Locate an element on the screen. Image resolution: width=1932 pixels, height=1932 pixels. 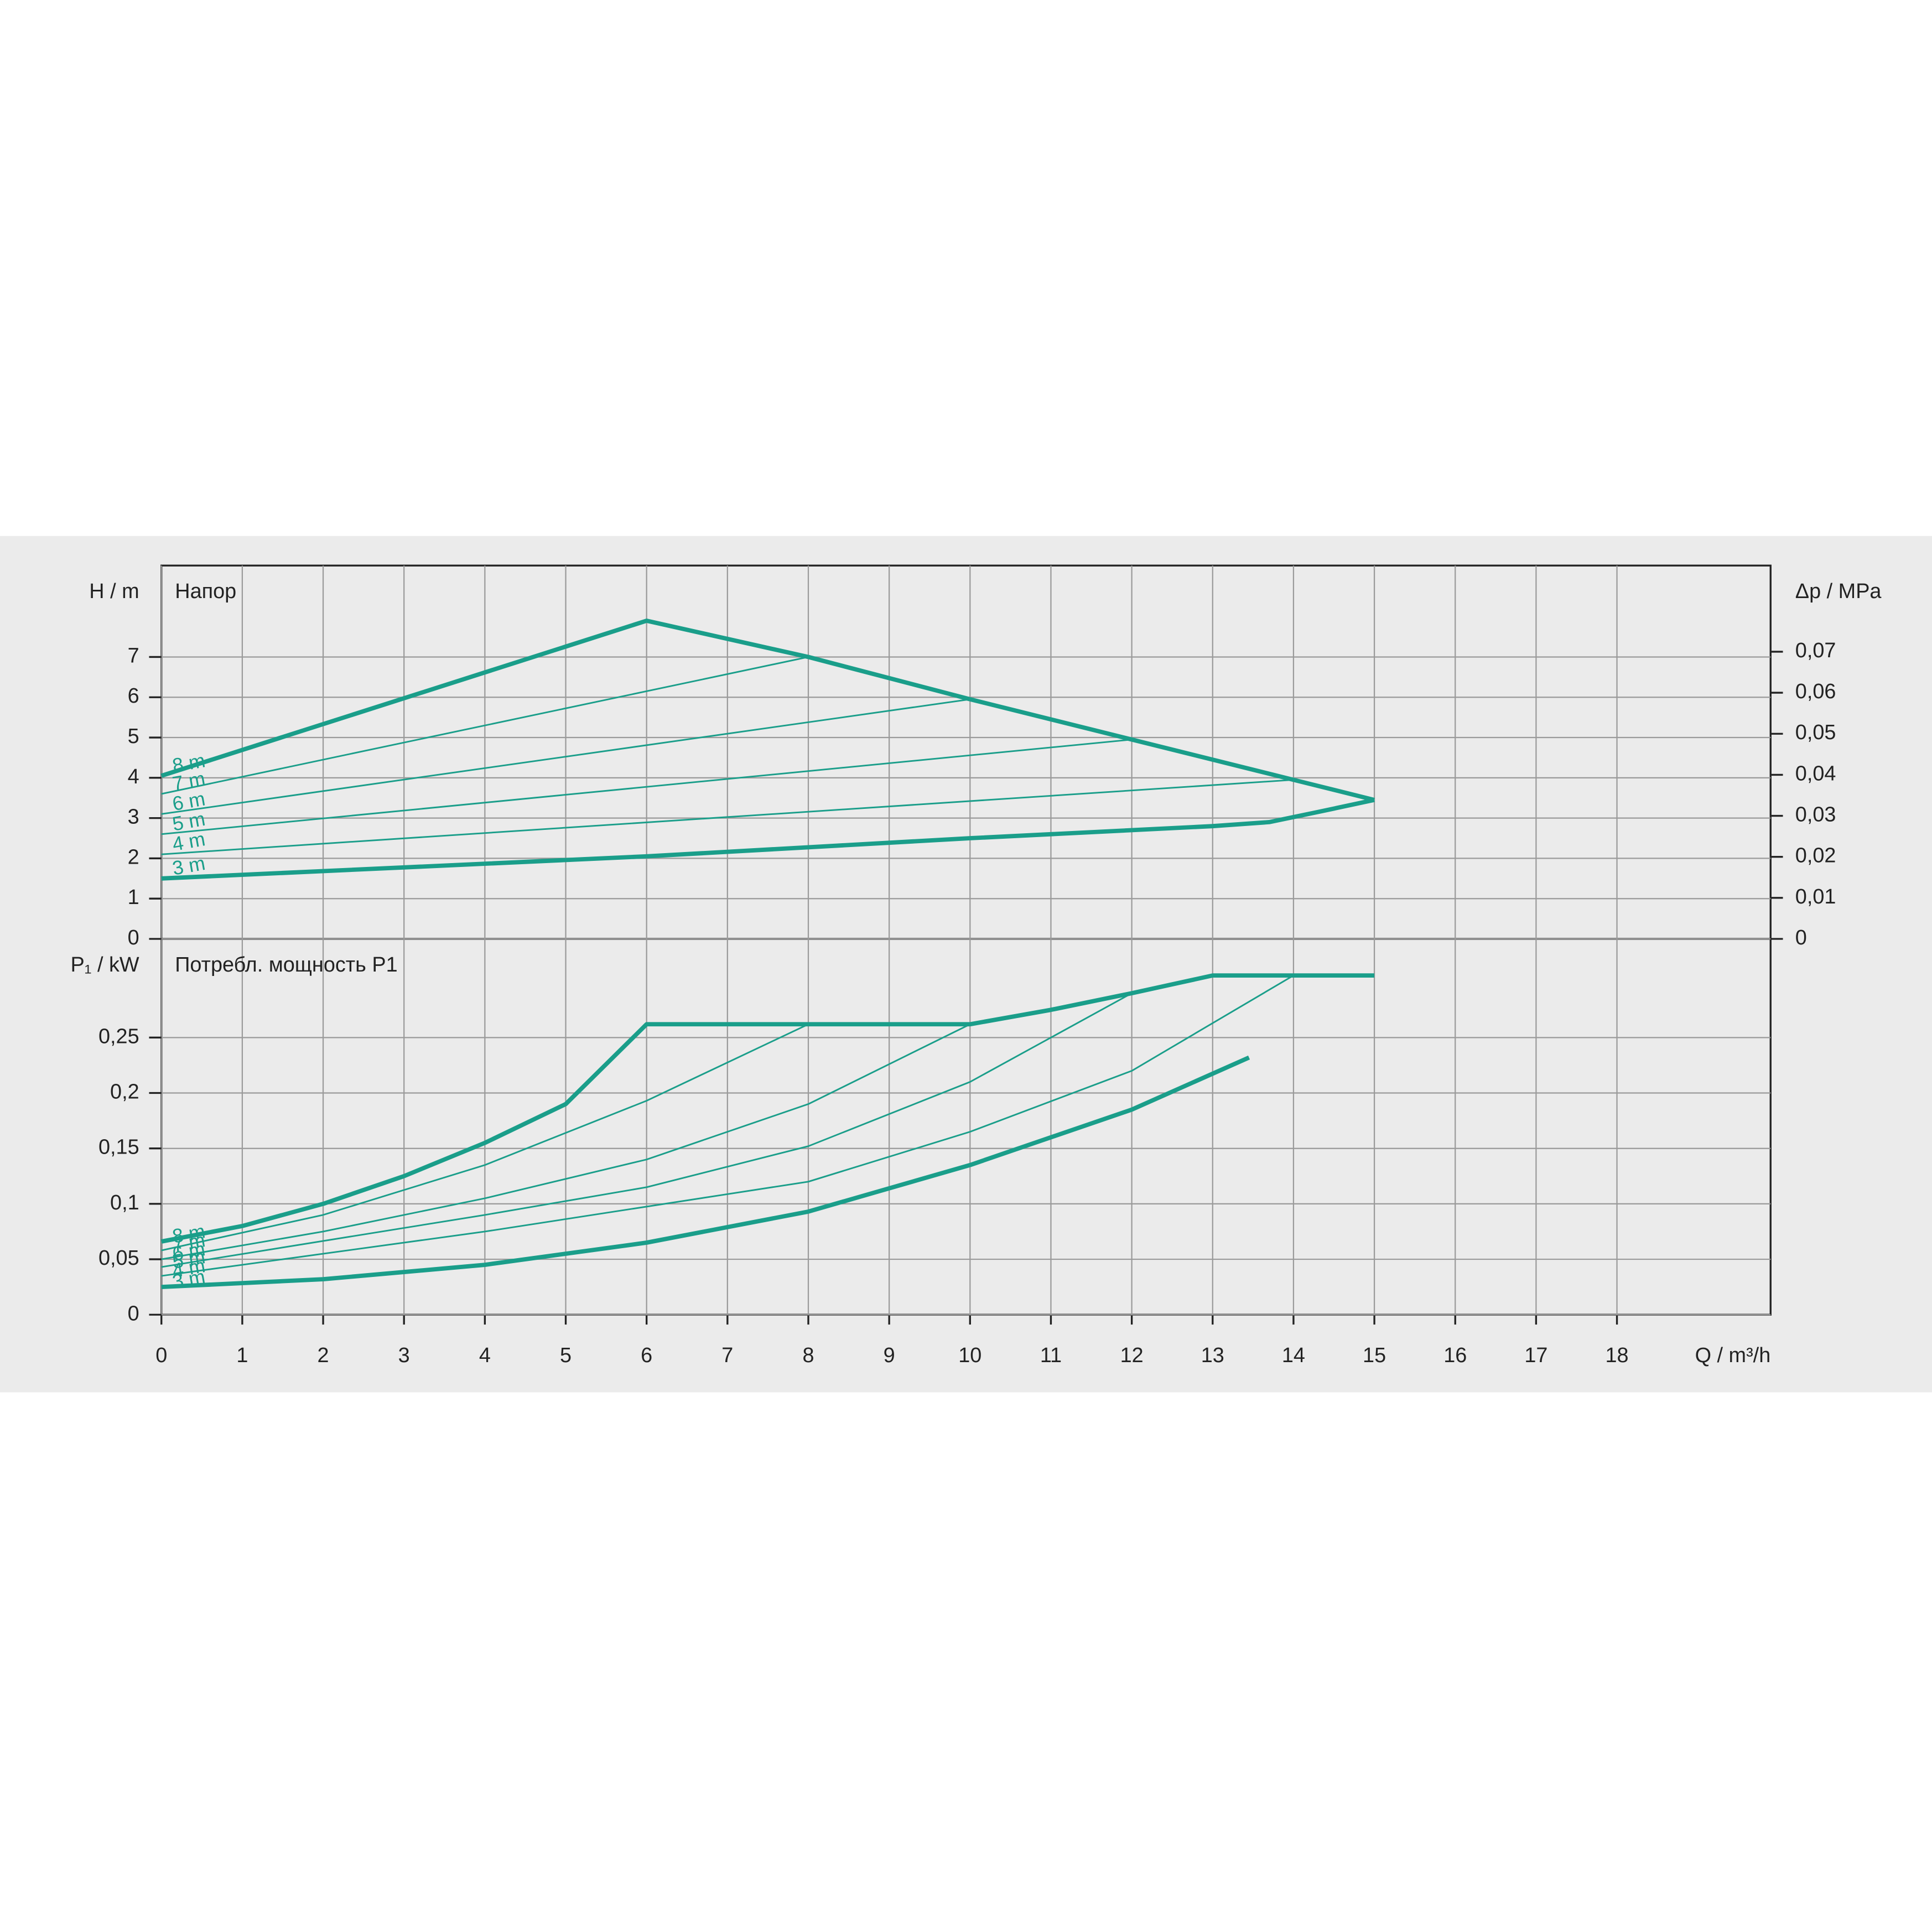
x-tick-label: 9 is located at coordinates (890, 1356).